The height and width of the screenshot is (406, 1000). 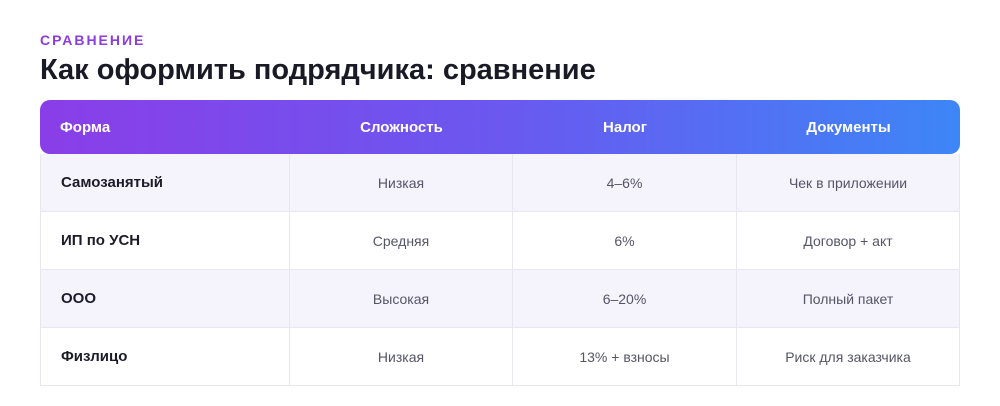 What do you see at coordinates (848, 357) in the screenshot?
I see `cell-documents: Риск для заказчика` at bounding box center [848, 357].